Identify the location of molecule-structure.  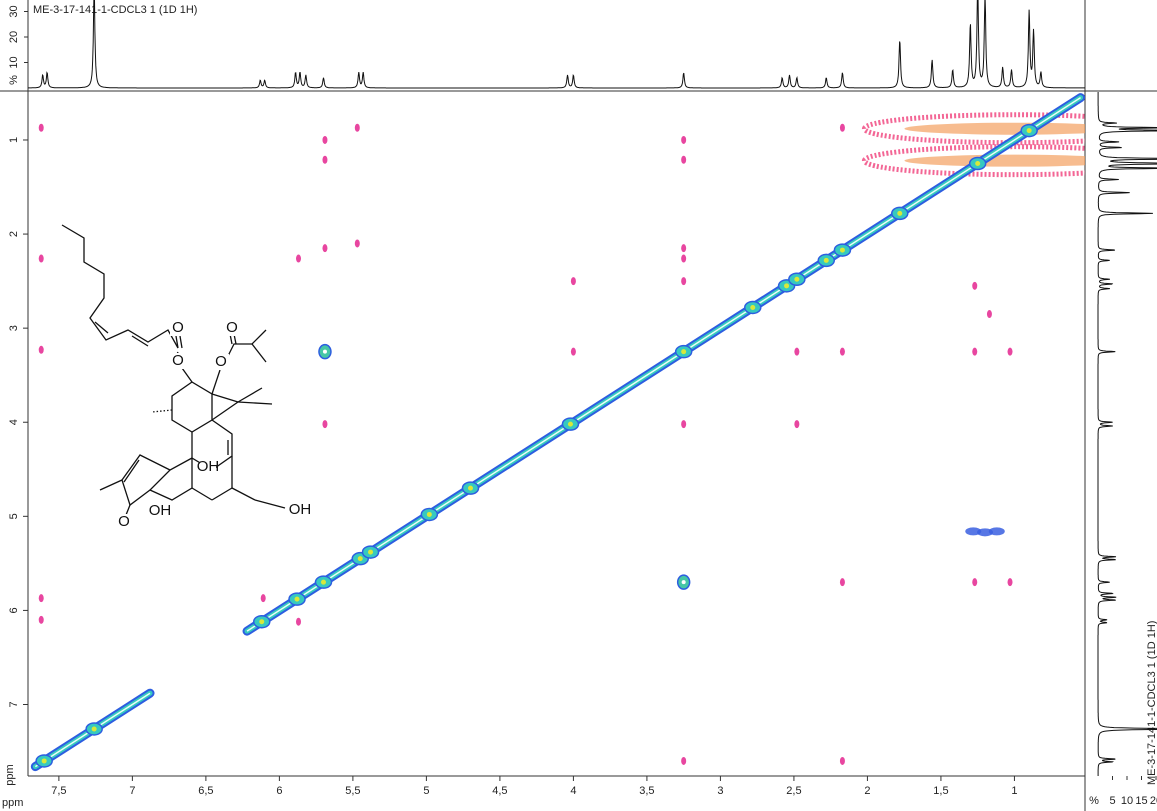
(173, 370).